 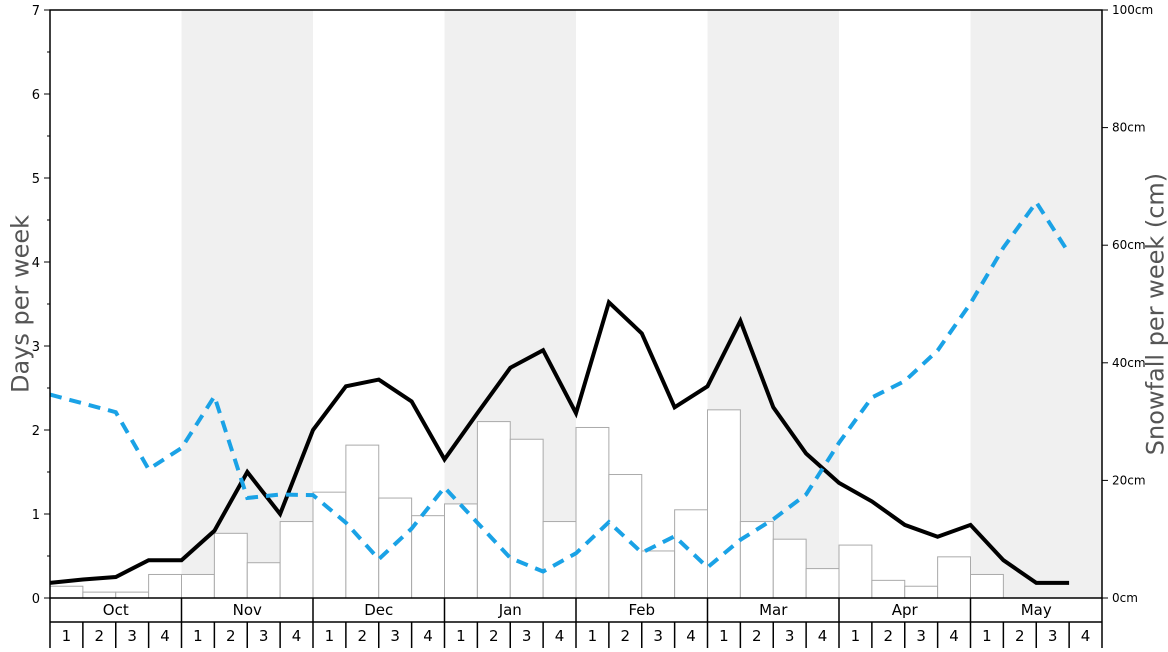 I want to click on month-label-dec: Dec, so click(x=378, y=610).